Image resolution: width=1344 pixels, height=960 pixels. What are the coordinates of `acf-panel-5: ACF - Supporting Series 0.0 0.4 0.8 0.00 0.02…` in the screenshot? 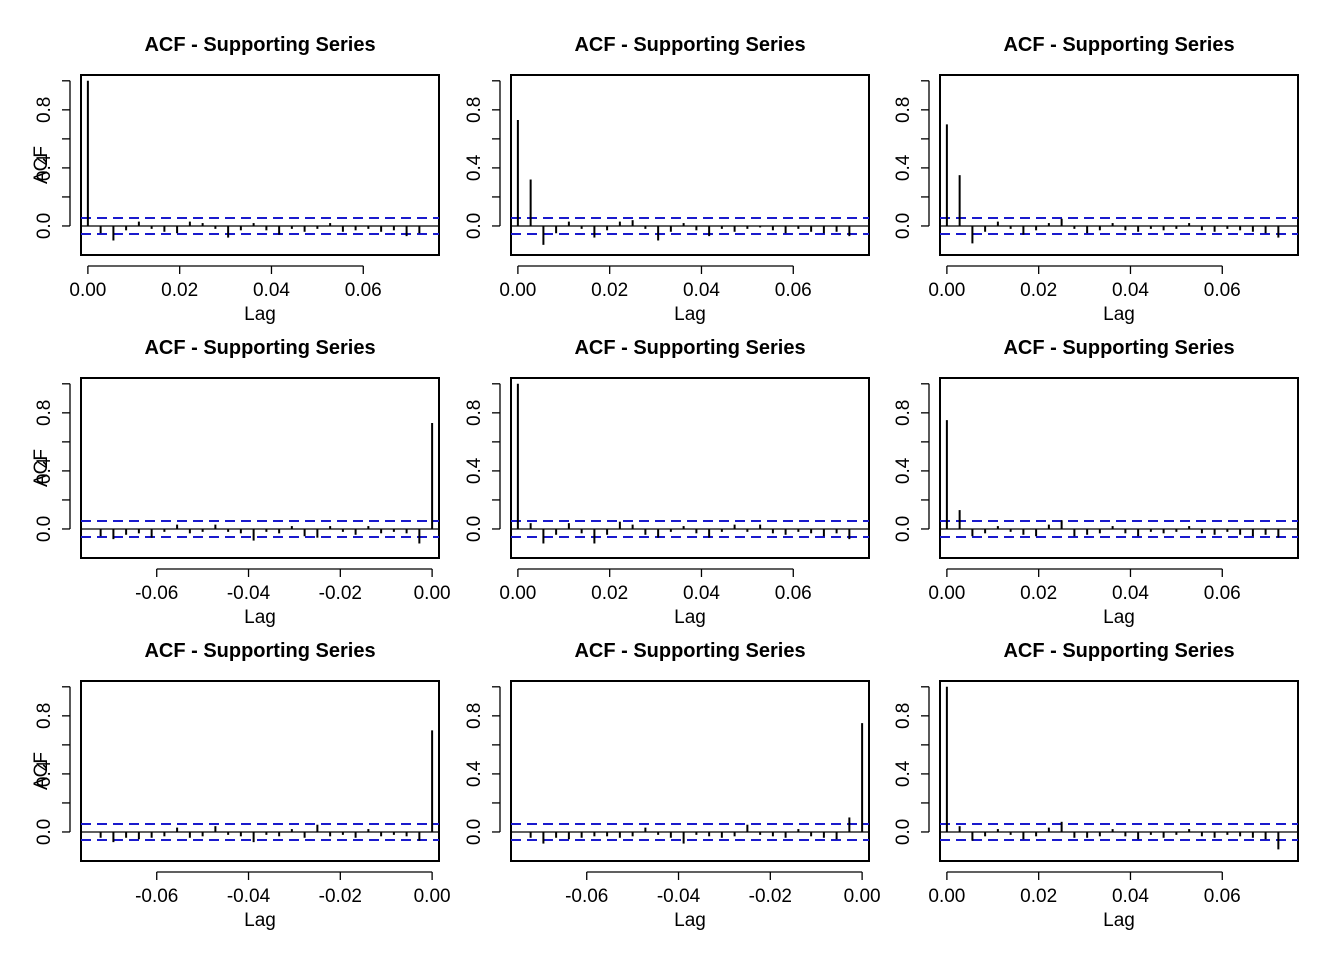 It's located at (667, 482).